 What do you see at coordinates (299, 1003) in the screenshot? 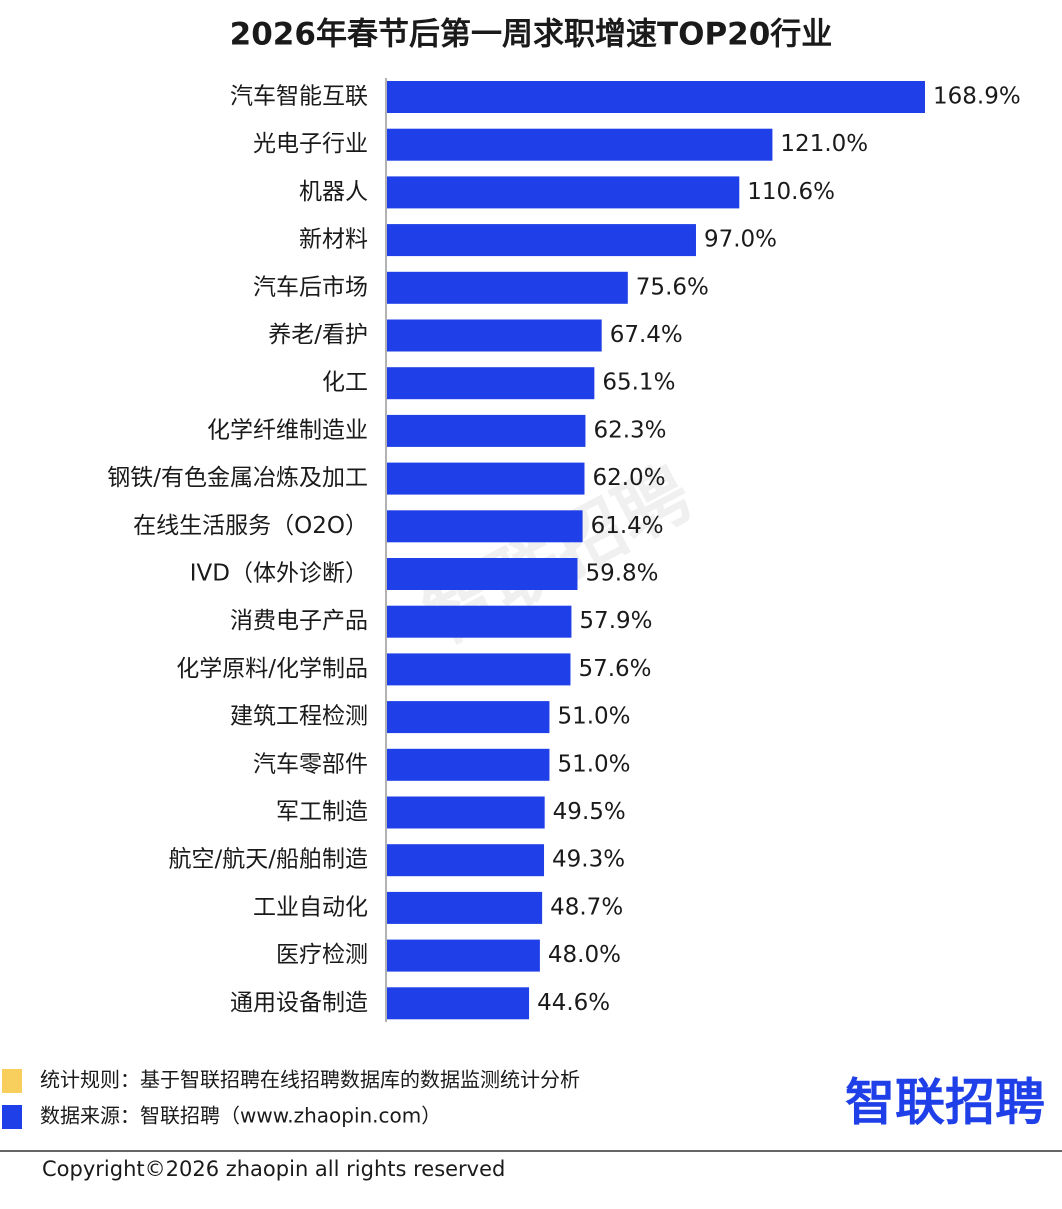
I see `category-label: 通用设备制造` at bounding box center [299, 1003].